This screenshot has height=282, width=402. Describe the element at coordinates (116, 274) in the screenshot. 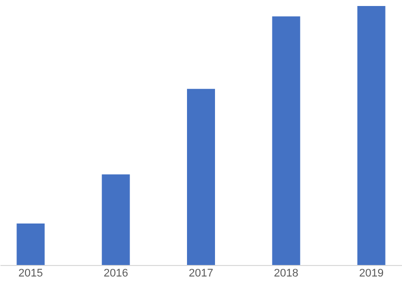

I see `x-tick-label: 2016` at that location.